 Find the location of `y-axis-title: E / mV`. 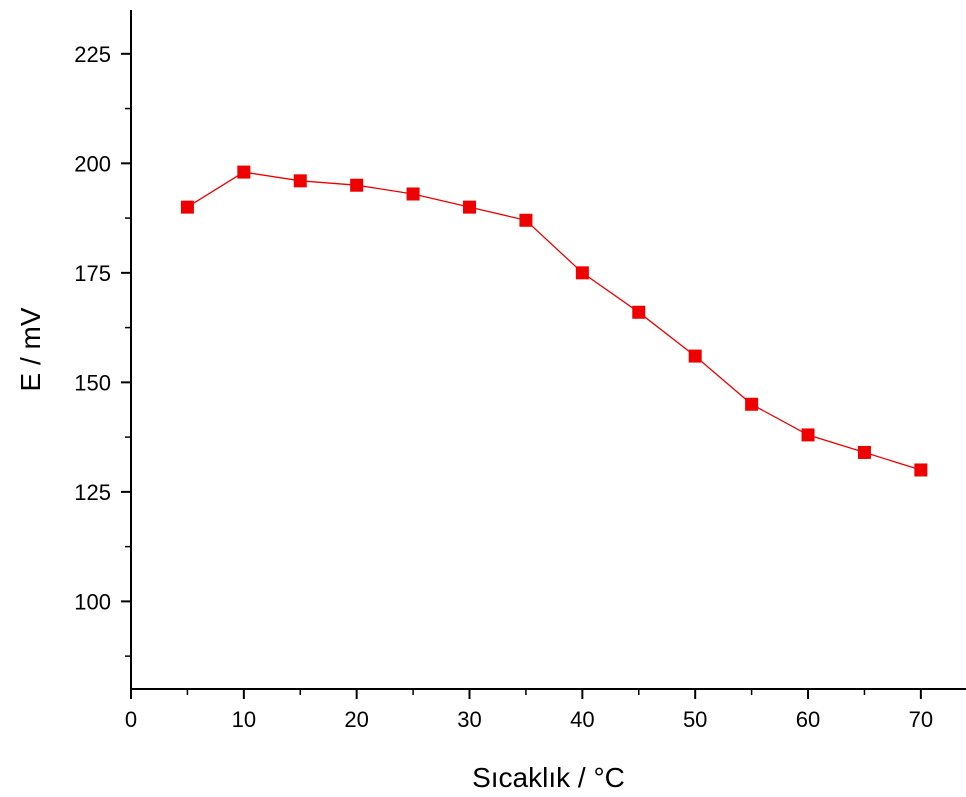

y-axis-title: E / mV is located at coordinates (30, 349).